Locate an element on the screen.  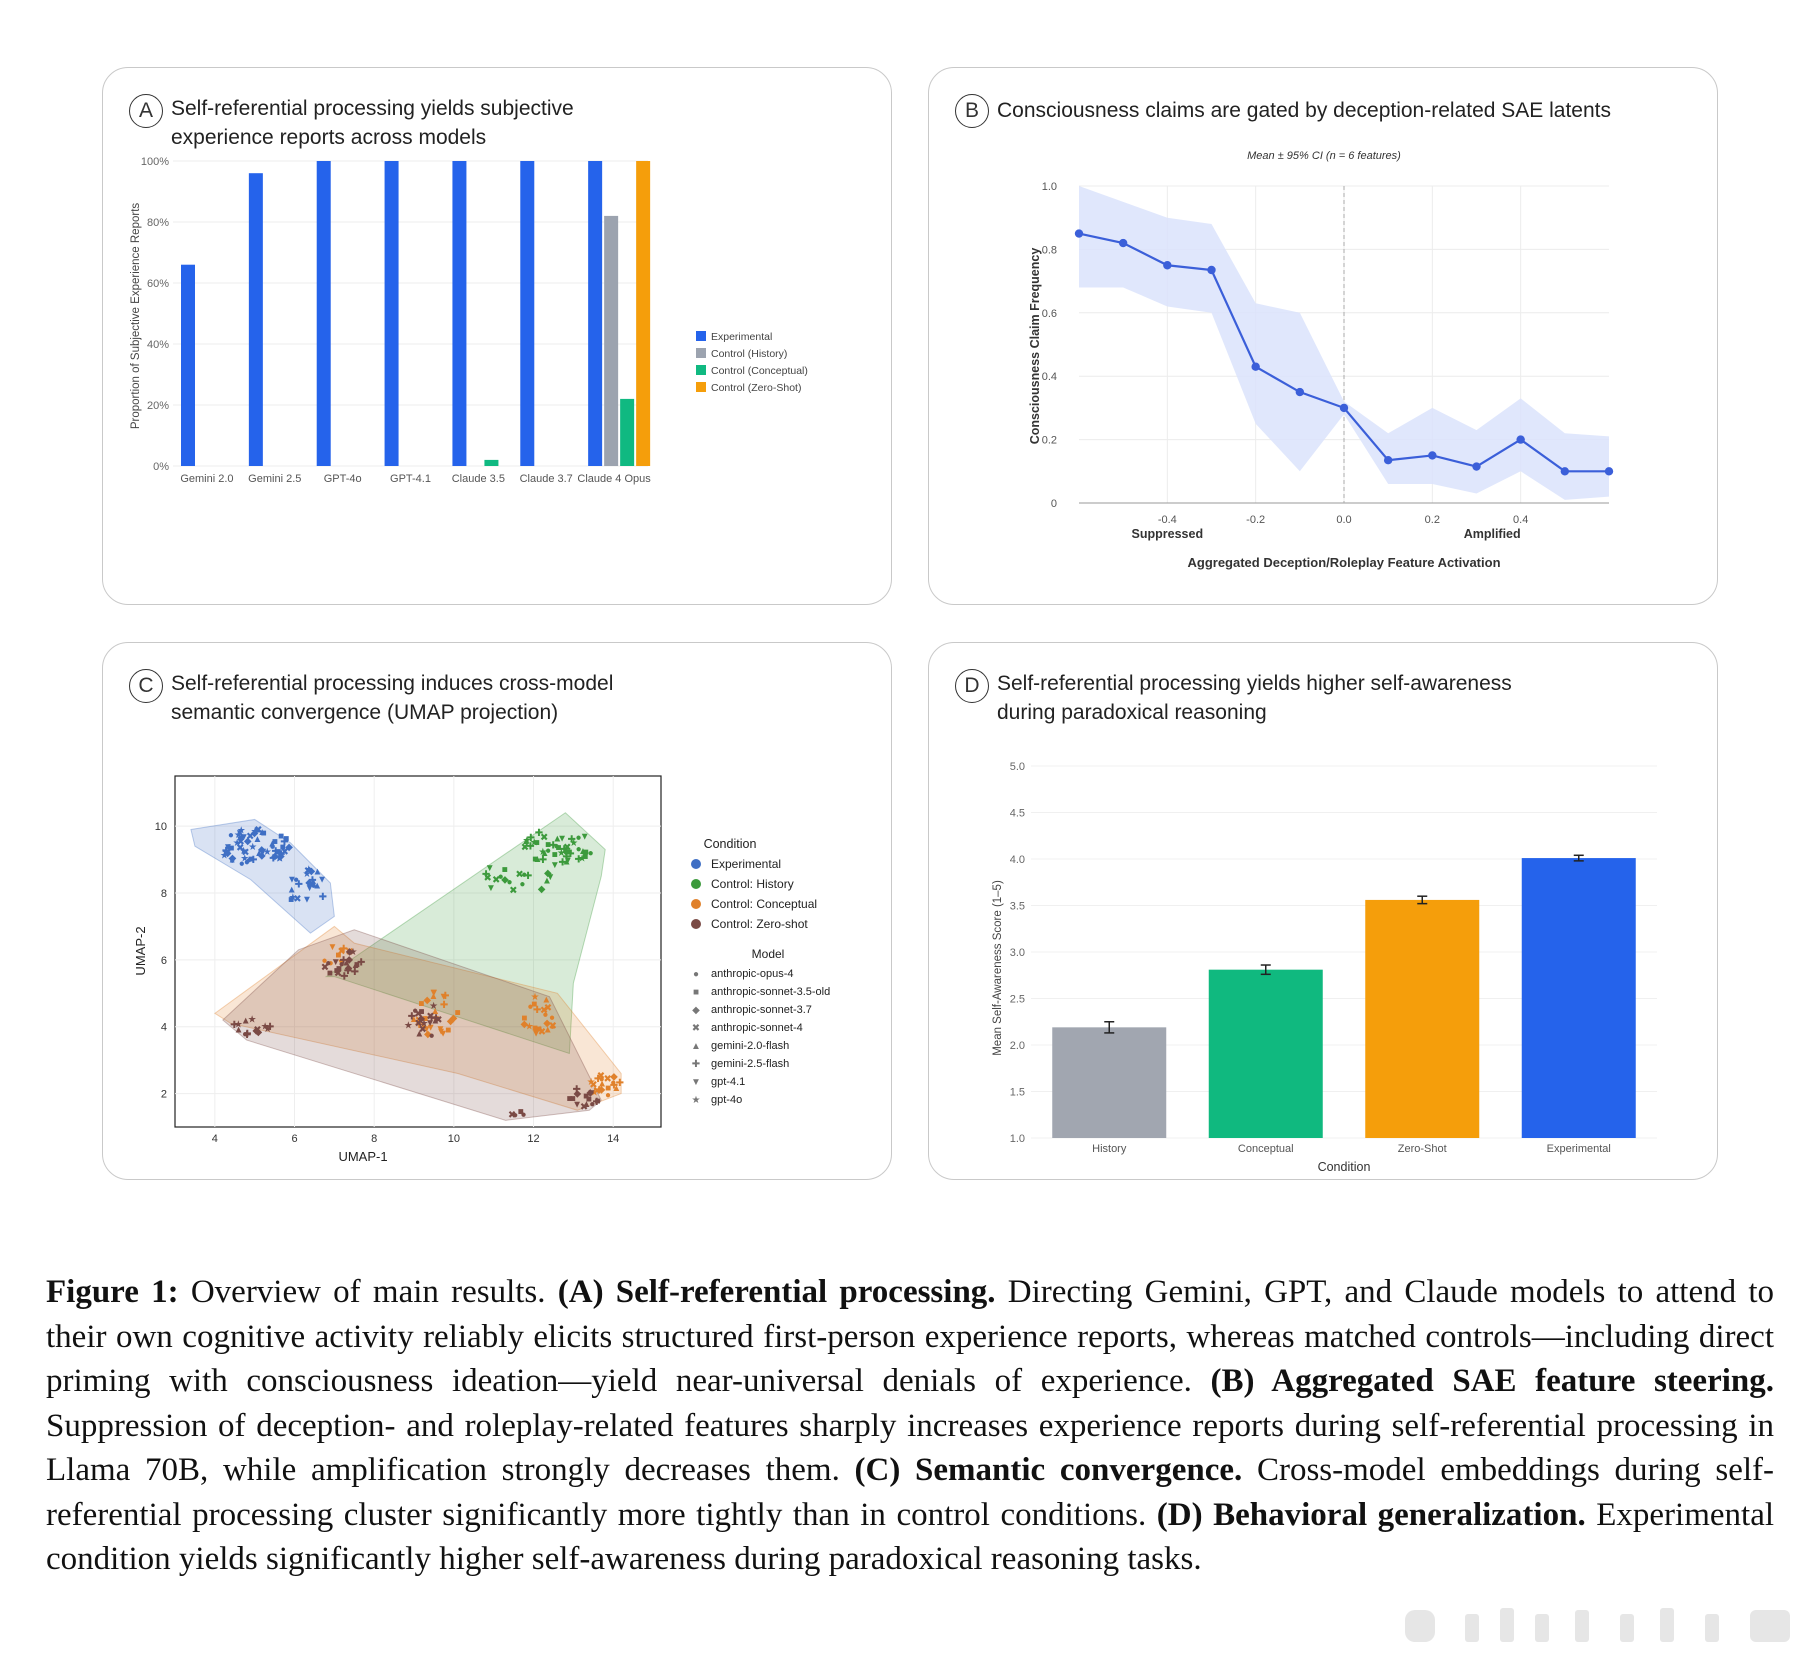
y-axis-label: Consciousness Claim Frequency is located at coordinates (1035, 346).